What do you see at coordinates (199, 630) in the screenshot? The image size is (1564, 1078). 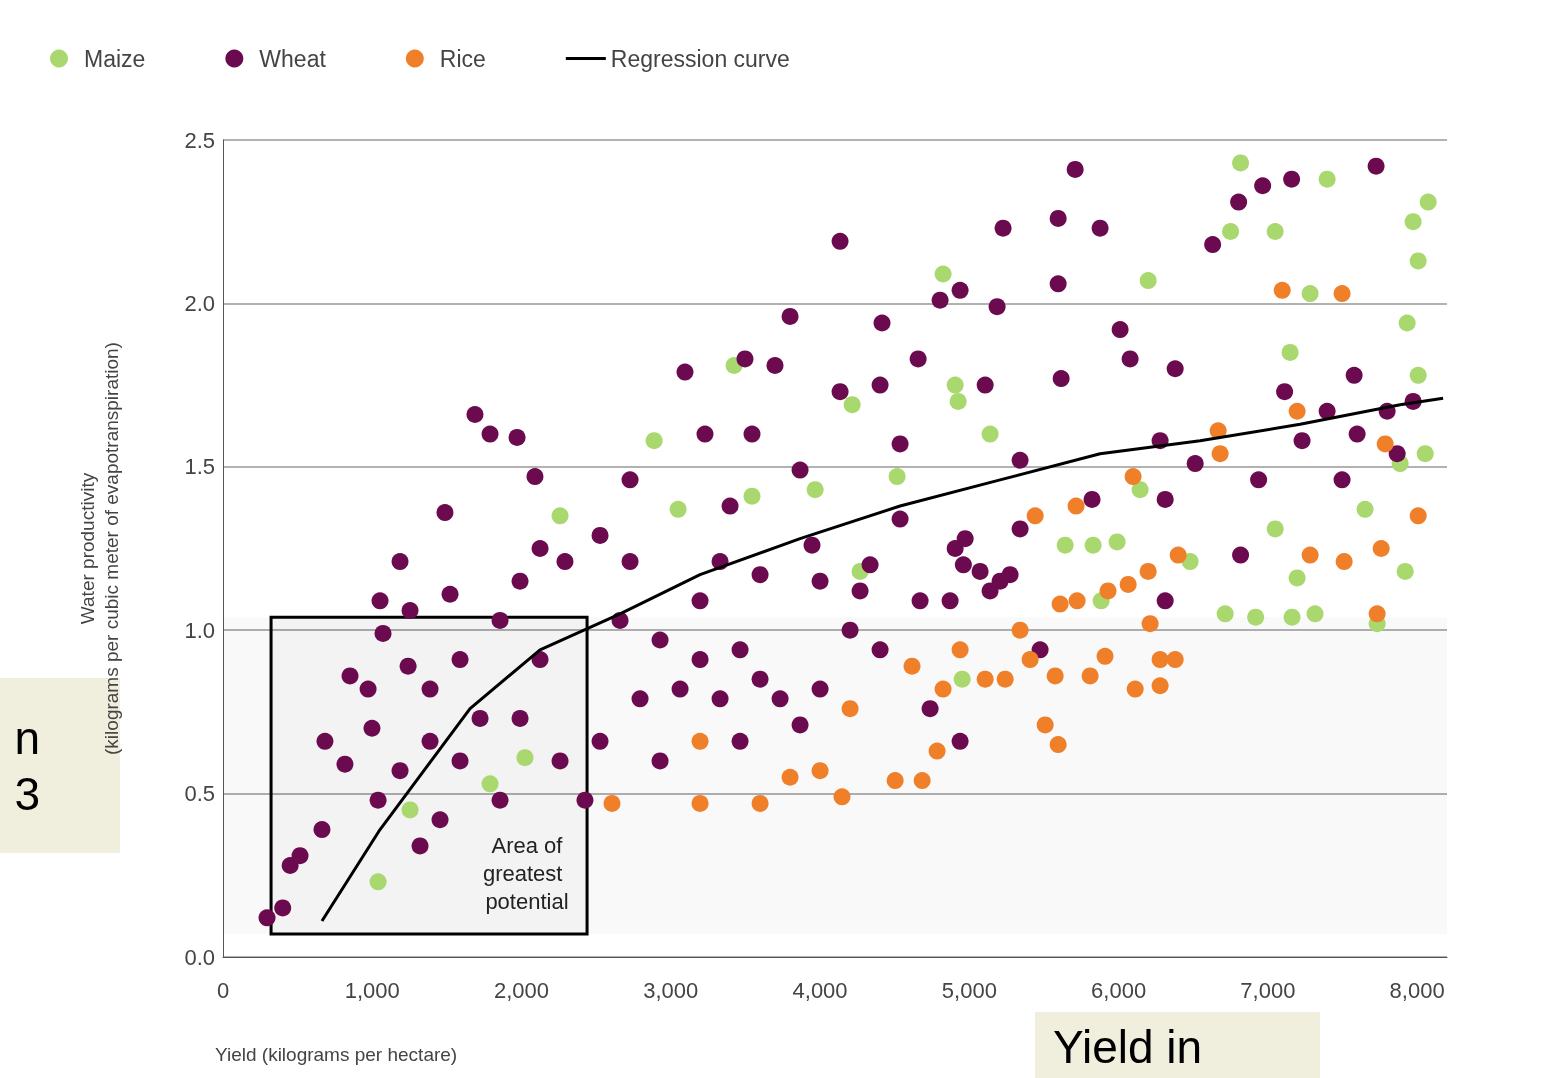 I see `y-tick-label: 1.0` at bounding box center [199, 630].